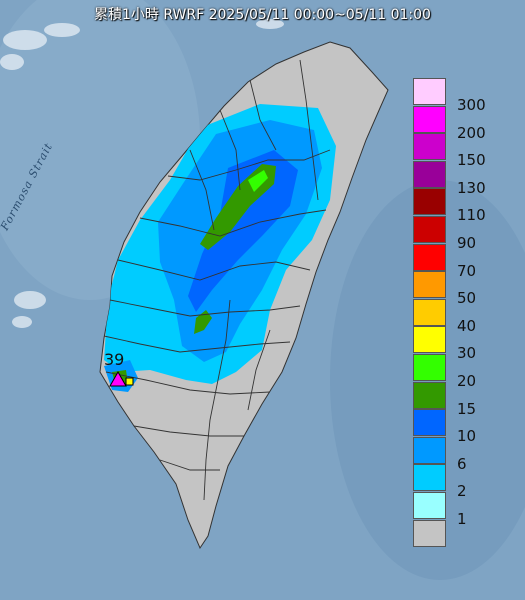 The image size is (525, 600). What do you see at coordinates (121, 378) in the screenshot?
I see `max-rainfall-marker` at bounding box center [121, 378].